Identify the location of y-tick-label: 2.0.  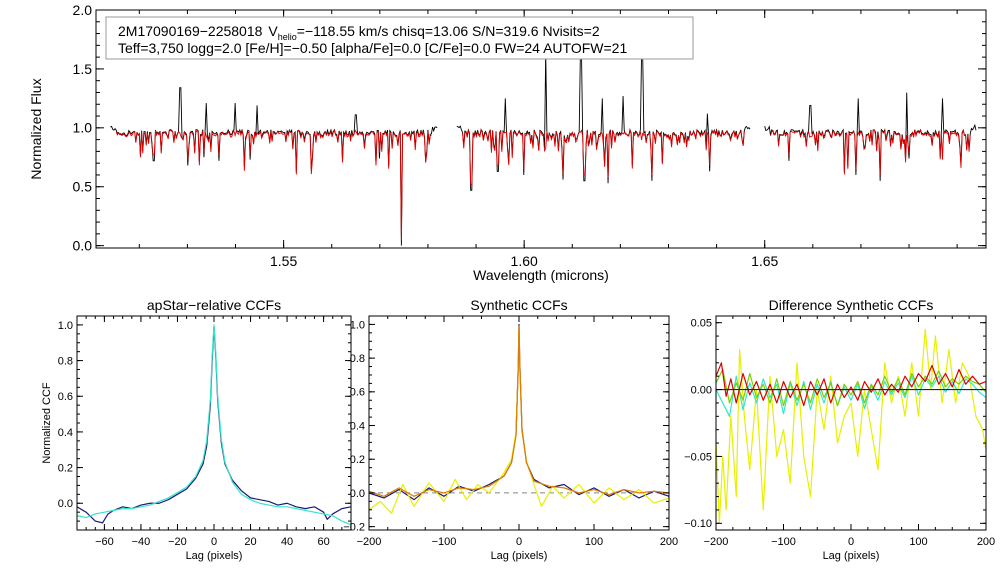
(83, 10).